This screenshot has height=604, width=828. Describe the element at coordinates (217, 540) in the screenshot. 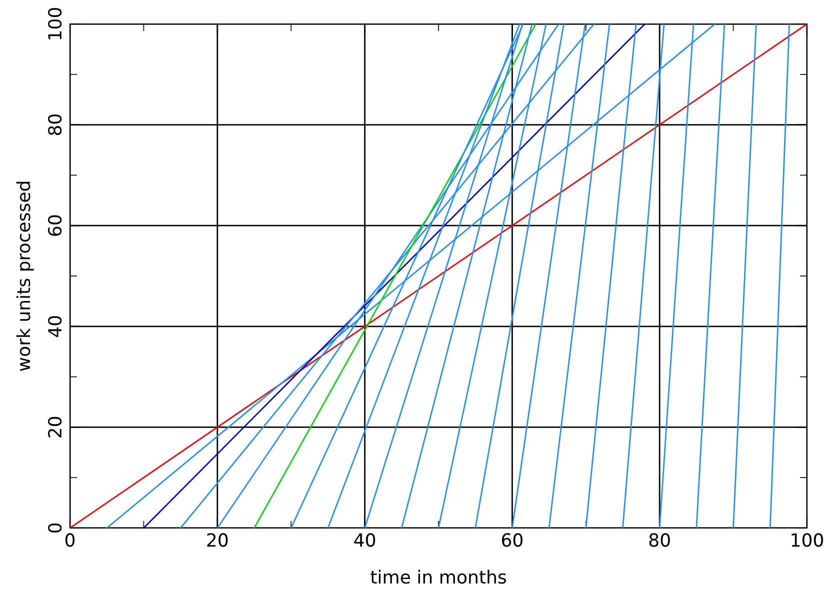

I see `x-tick-label: 20` at that location.